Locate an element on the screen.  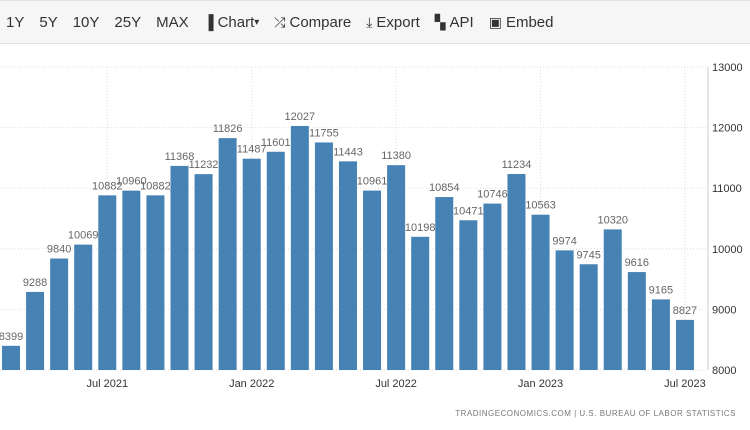
toolbar-label: 1Y is located at coordinates (15, 22).